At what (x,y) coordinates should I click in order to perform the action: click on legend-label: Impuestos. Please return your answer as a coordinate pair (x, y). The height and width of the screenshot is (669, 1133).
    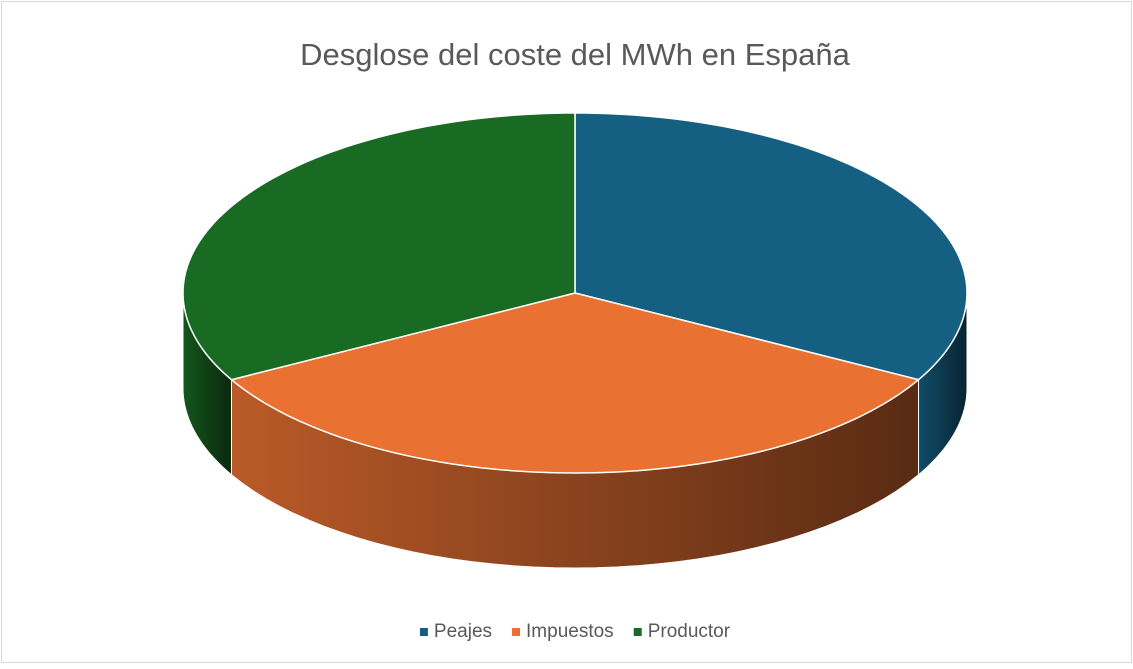
    Looking at the image, I should click on (570, 631).